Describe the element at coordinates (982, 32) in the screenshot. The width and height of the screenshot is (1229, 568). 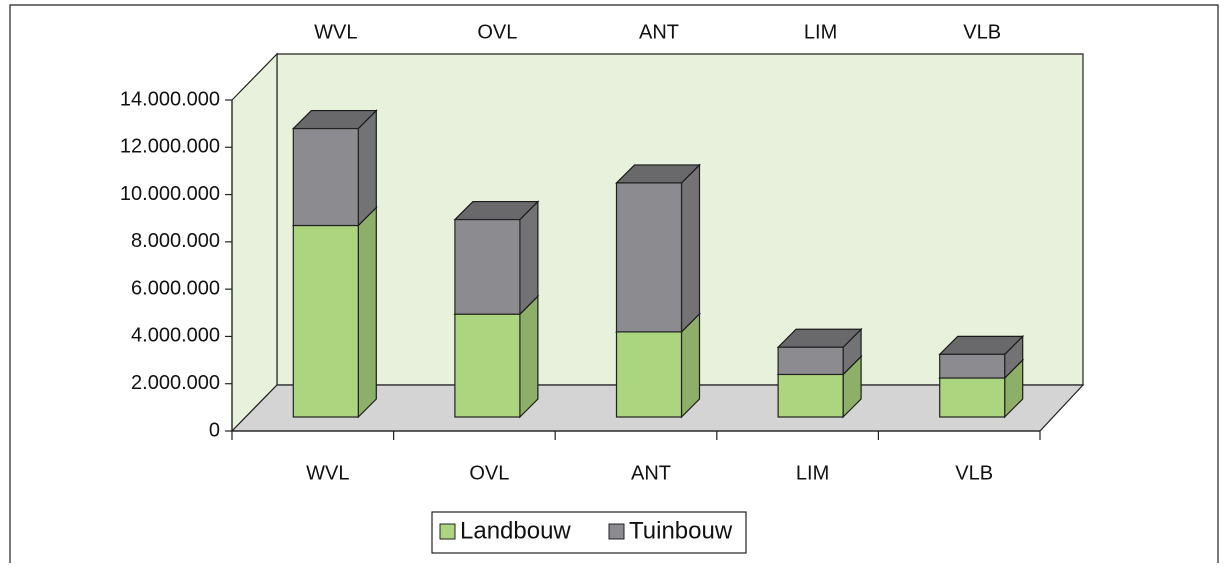
I see `top-category-label: VLB` at that location.